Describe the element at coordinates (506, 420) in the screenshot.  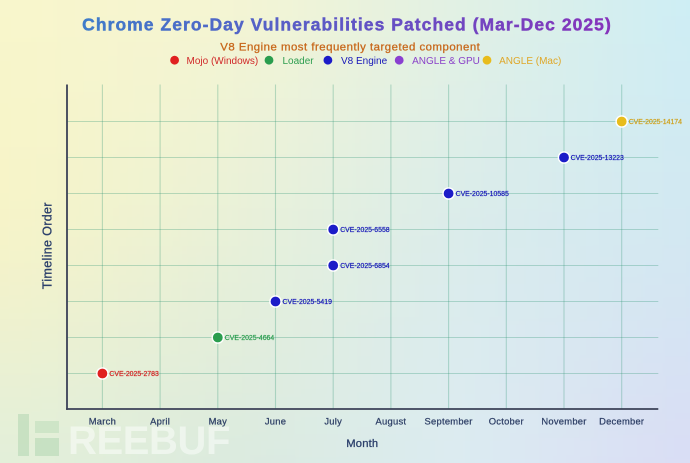
I see `svg-text: October` at that location.